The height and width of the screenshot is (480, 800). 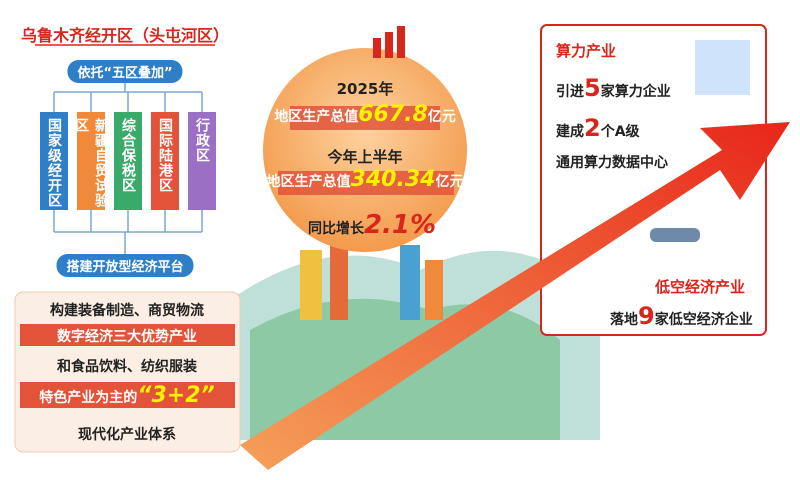 I want to click on industry-line: 构建装备制造、商贸物流, so click(x=127, y=311).